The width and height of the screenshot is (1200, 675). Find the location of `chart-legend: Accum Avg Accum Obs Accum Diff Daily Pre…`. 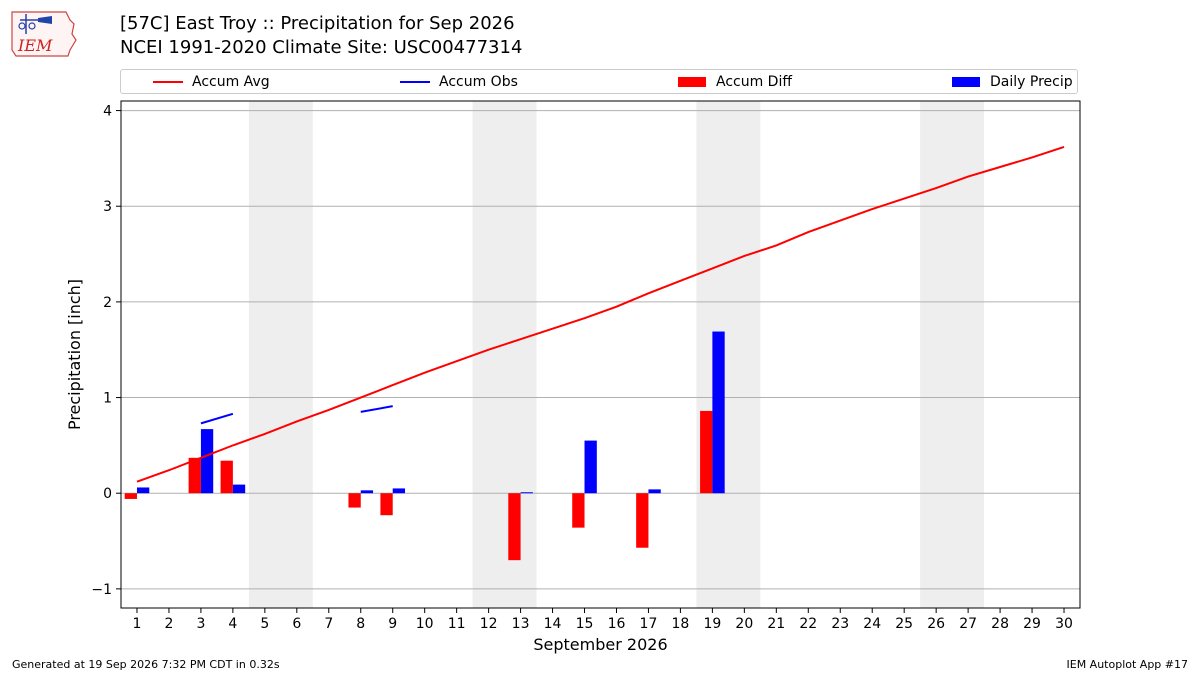

chart-legend: Accum Avg Accum Obs Accum Diff Daily Pre… is located at coordinates (599, 81).